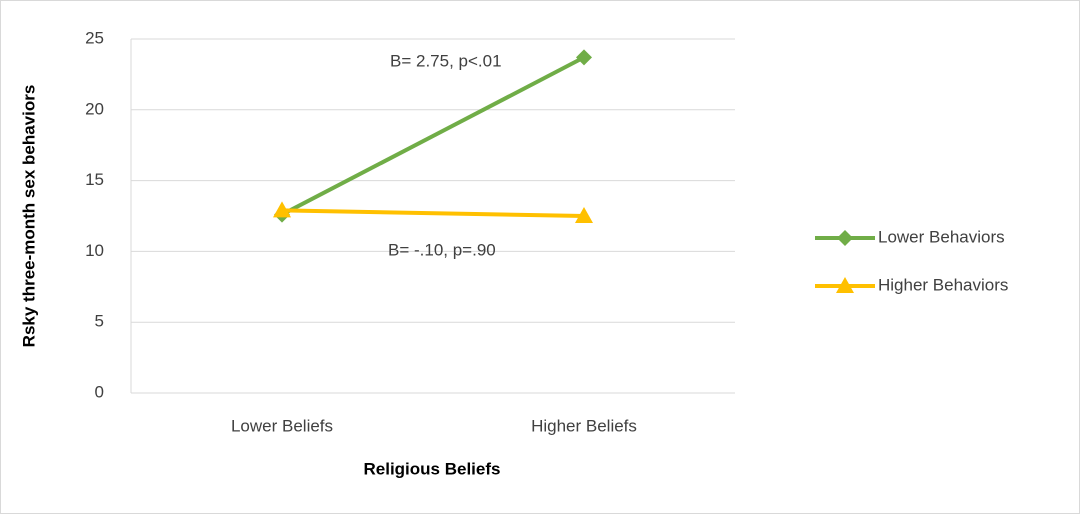 The height and width of the screenshot is (514, 1080). What do you see at coordinates (28, 216) in the screenshot?
I see `y-axis-label: Rsky three-month sex behaviors` at bounding box center [28, 216].